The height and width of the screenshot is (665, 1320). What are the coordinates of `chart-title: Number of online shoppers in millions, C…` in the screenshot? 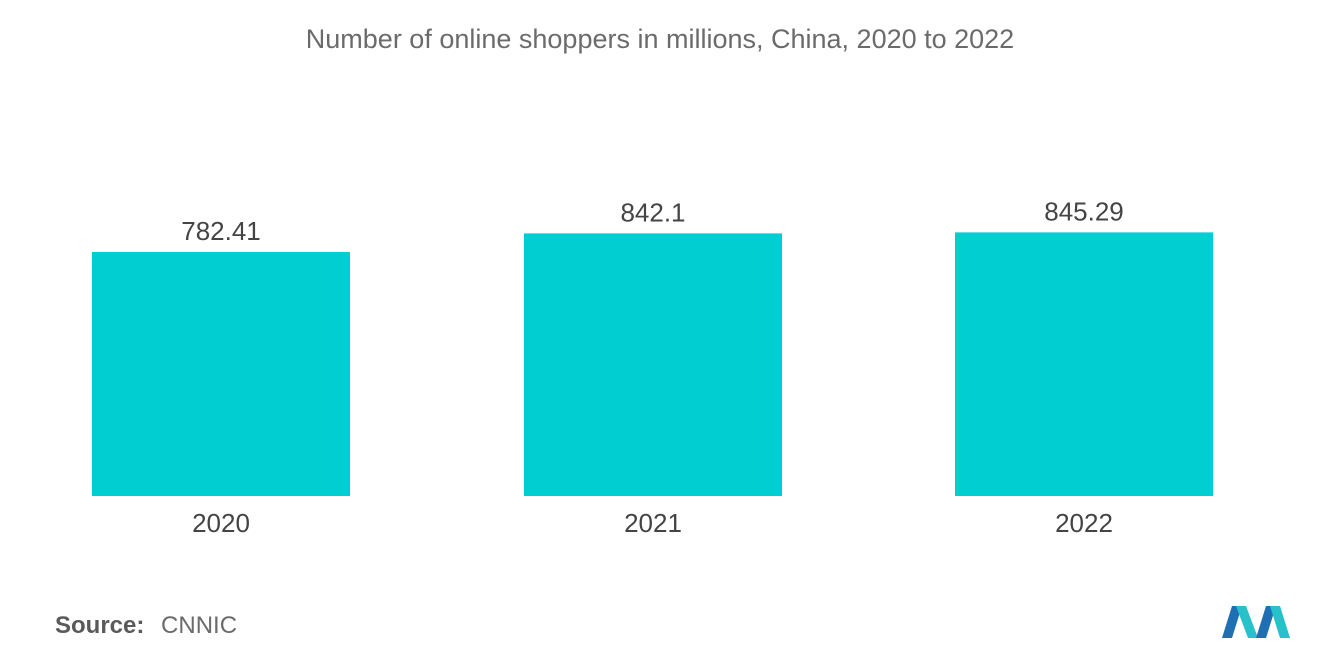 It's located at (660, 39).